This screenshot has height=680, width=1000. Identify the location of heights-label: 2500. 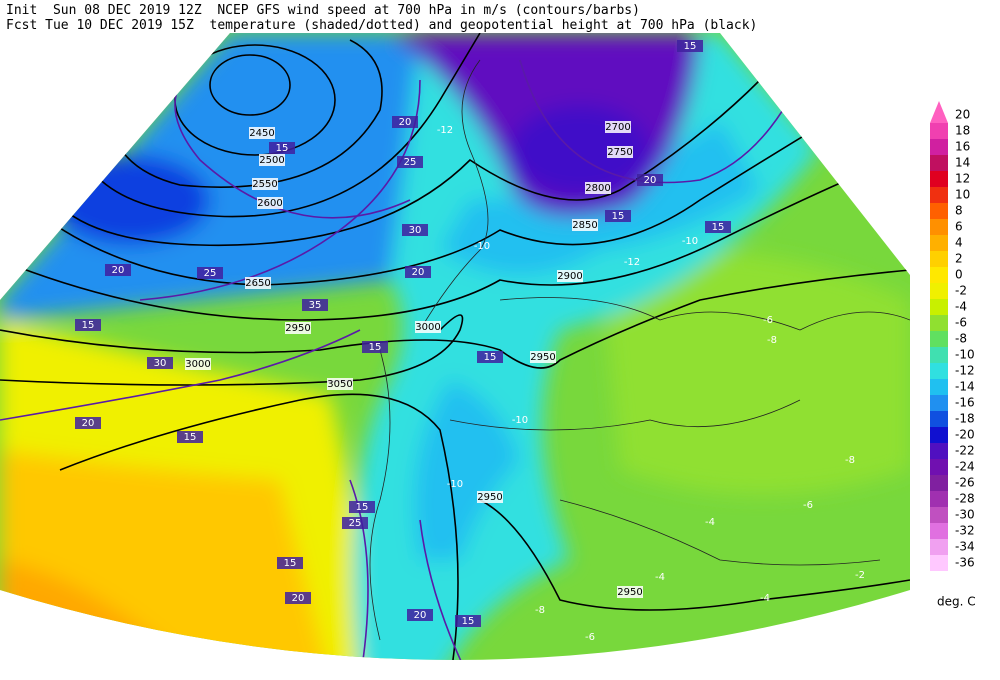
(271, 160).